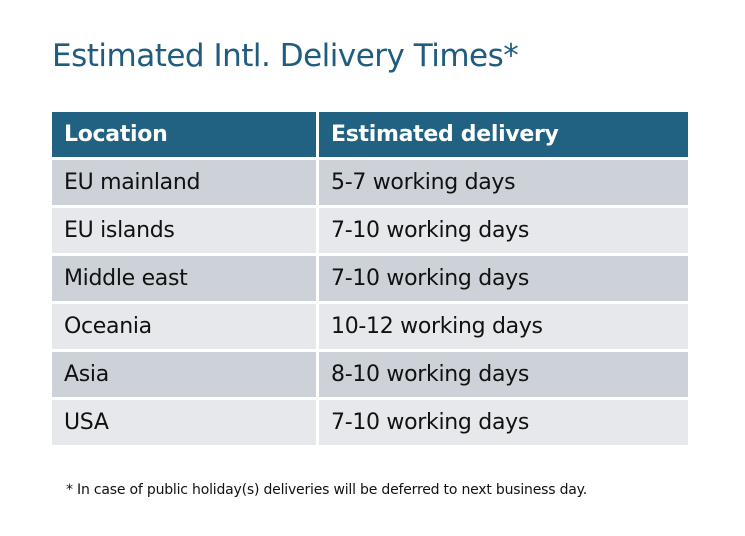  I want to click on table-header-row: Location Estimated delivery, so click(370, 134).